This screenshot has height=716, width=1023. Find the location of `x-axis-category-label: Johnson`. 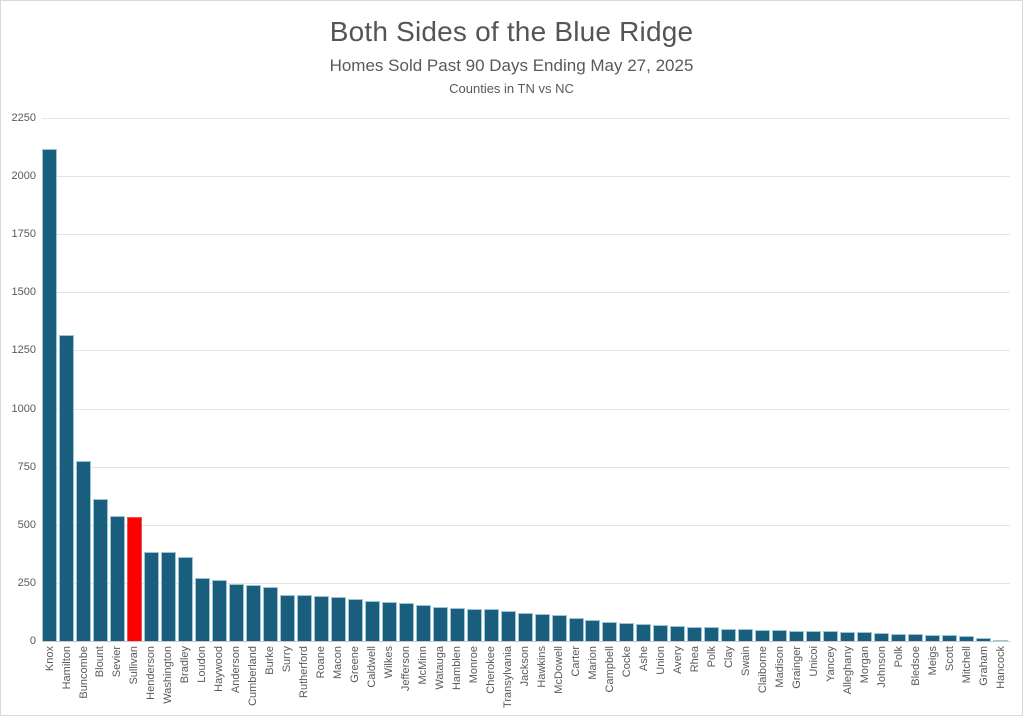

x-axis-category-label: Johnson is located at coordinates (881, 667).